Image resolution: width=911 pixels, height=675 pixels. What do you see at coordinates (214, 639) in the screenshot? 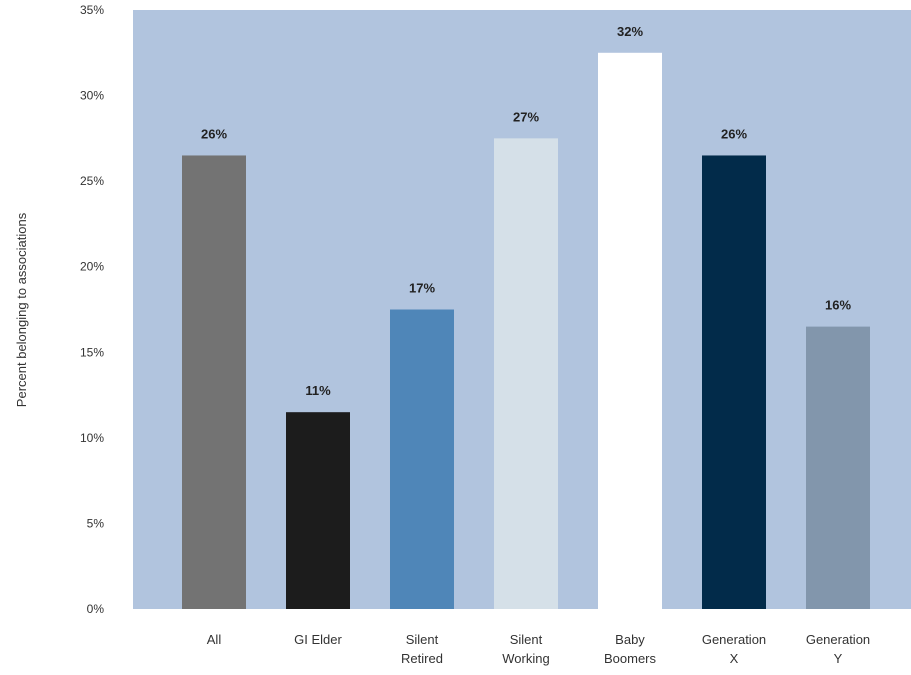
I see `x-tick-label: All` at bounding box center [214, 639].